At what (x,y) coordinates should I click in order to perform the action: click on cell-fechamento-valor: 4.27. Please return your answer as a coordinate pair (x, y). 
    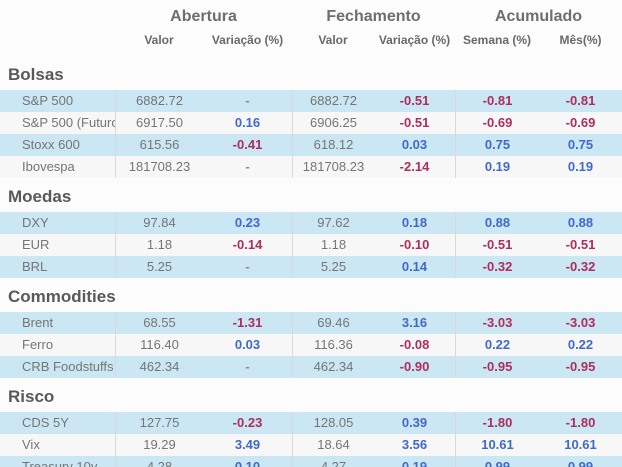
    Looking at the image, I should click on (333, 461).